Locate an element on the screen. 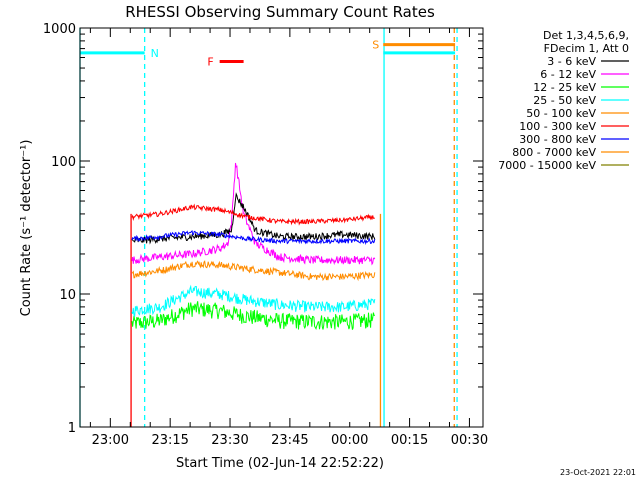 This screenshot has height=480, width=640. x-tick-label: 00:00 is located at coordinates (349, 440).